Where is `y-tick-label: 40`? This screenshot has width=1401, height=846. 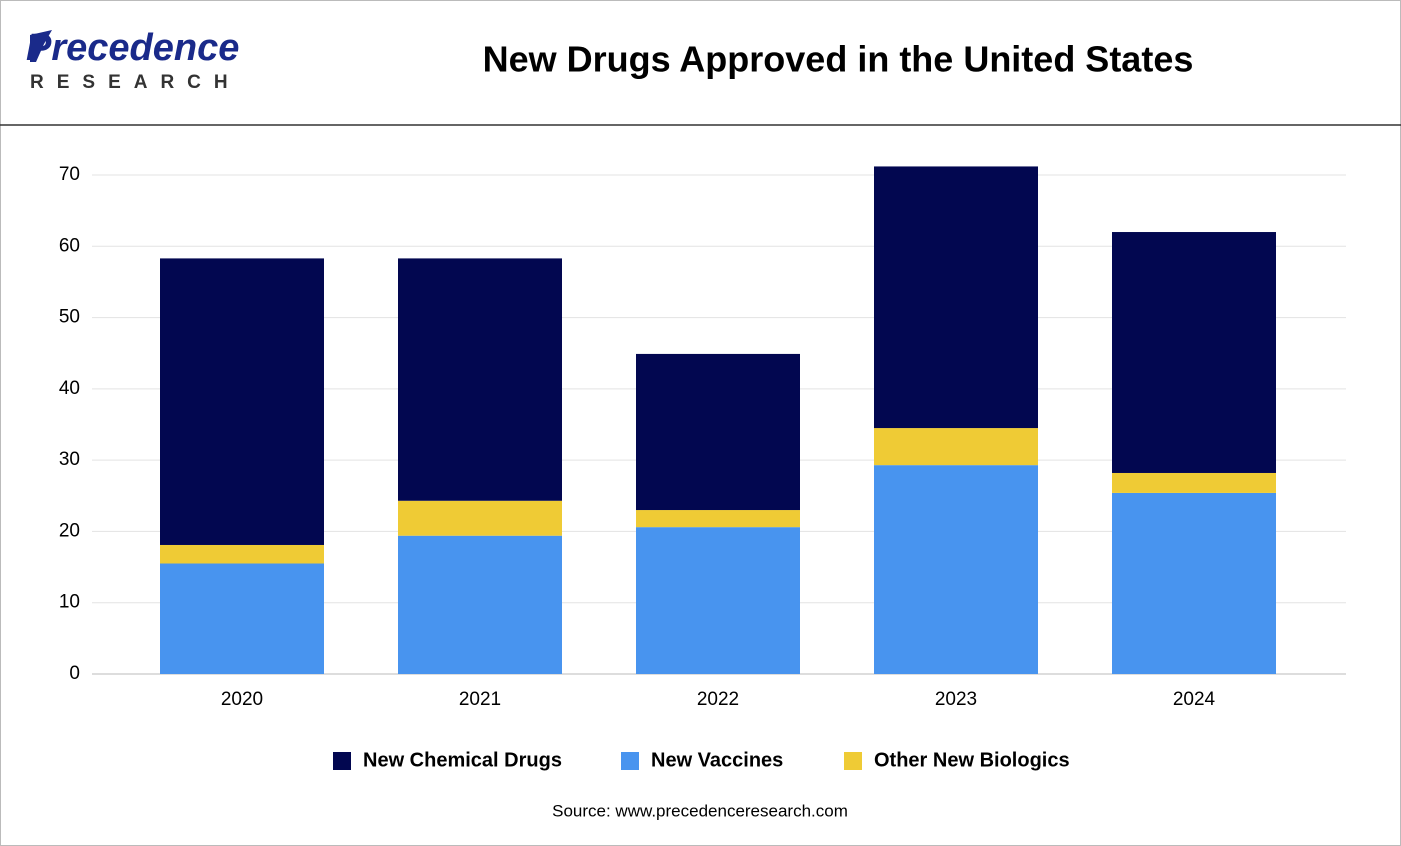
y-tick-label: 40 is located at coordinates (69, 388).